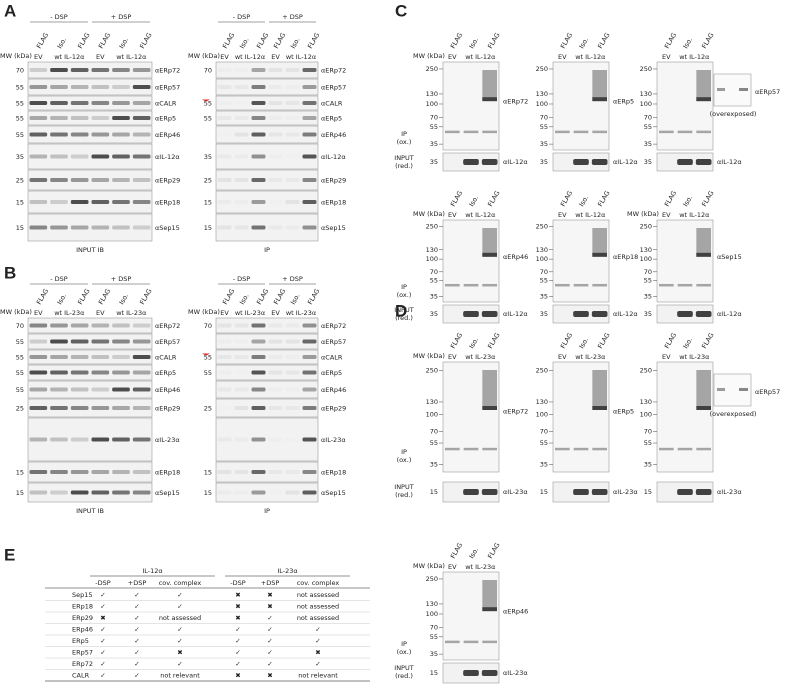 Image resolution: width=785 pixels, height=688 pixels. What do you see at coordinates (729, 162) in the screenshot?
I see `antibody-label: αIL-12α` at bounding box center [729, 162].